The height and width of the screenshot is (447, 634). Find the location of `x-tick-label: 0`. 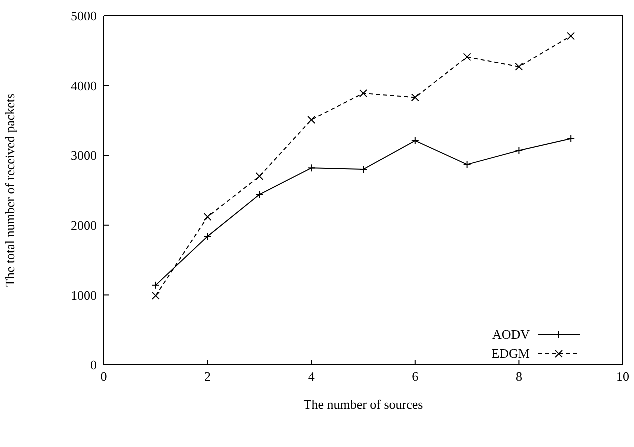

x-tick-label: 0 is located at coordinates (104, 376).